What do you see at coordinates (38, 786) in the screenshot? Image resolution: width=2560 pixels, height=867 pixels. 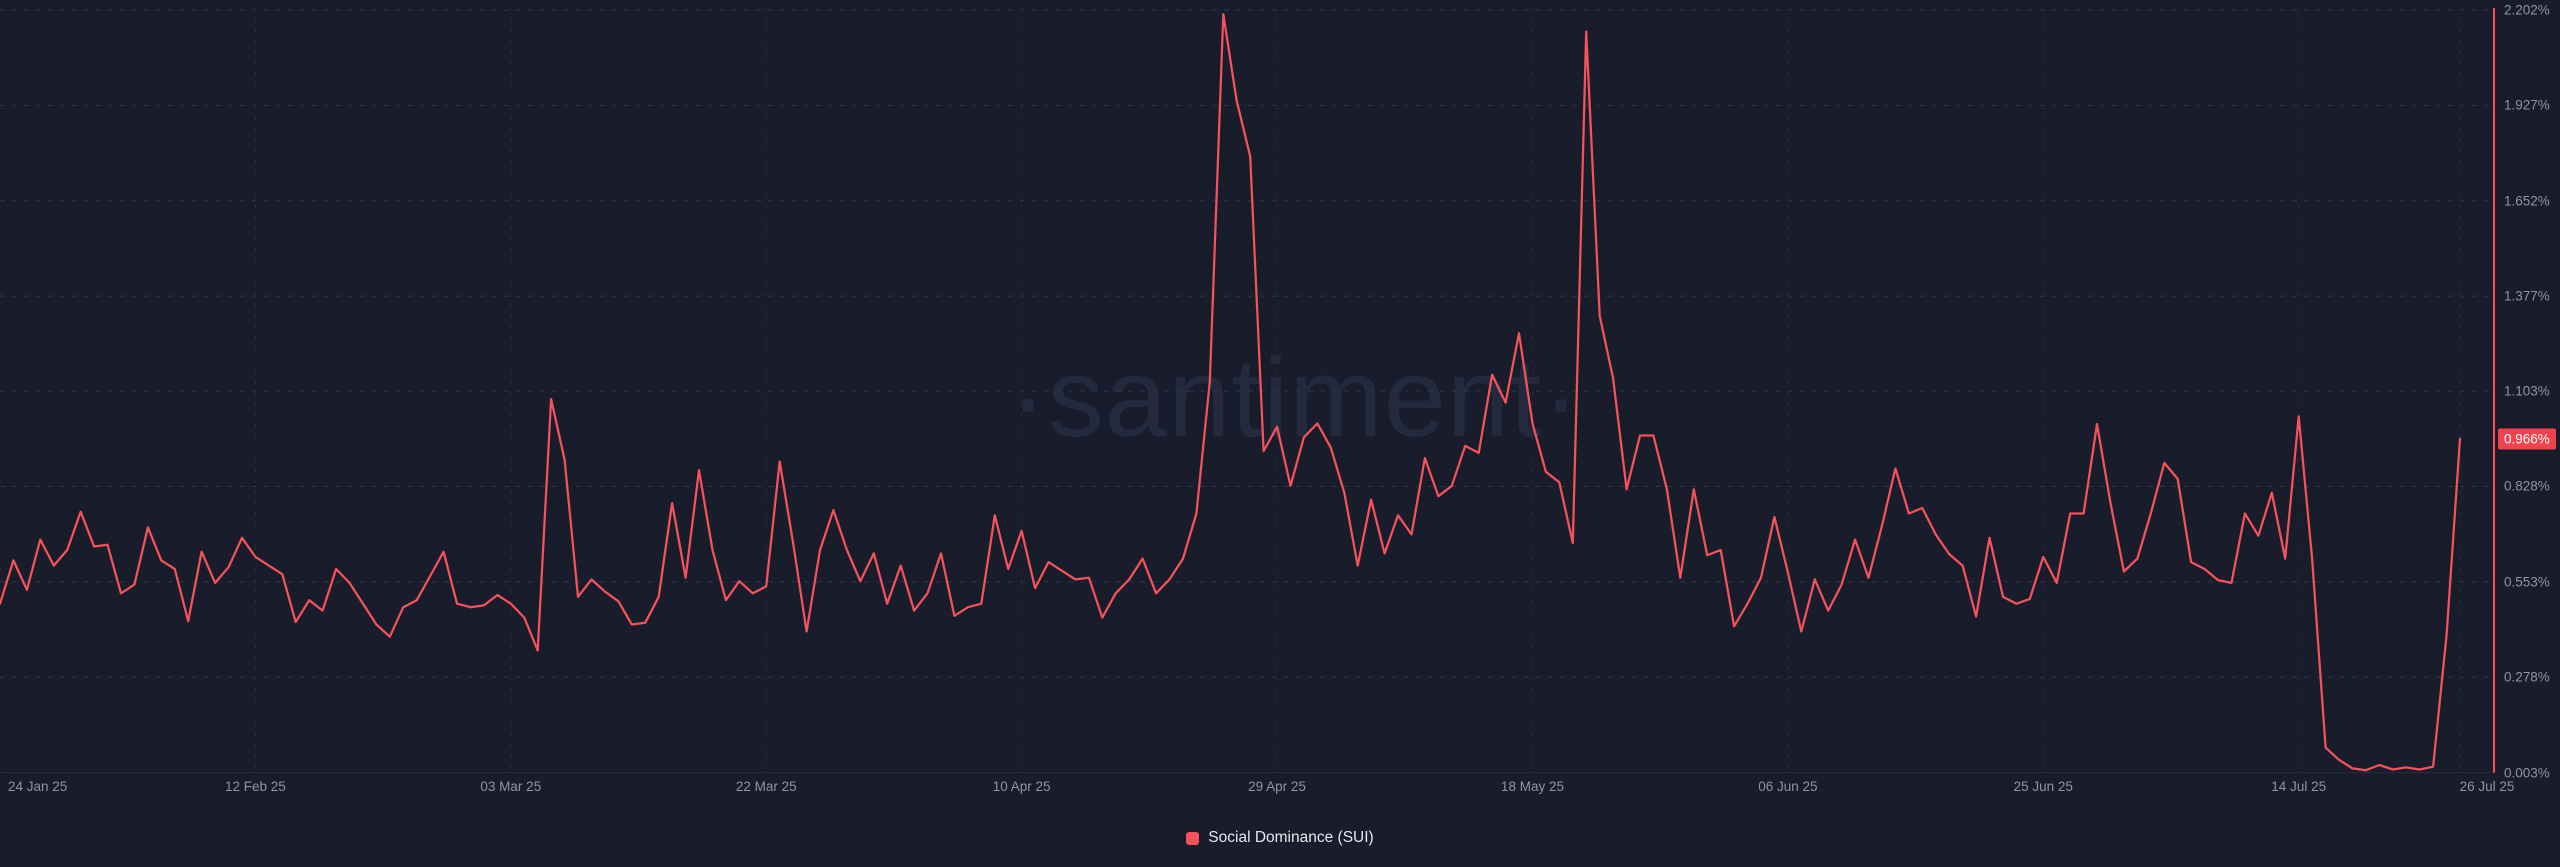 I see `x-axis-label: 24 Jan 25` at bounding box center [38, 786].